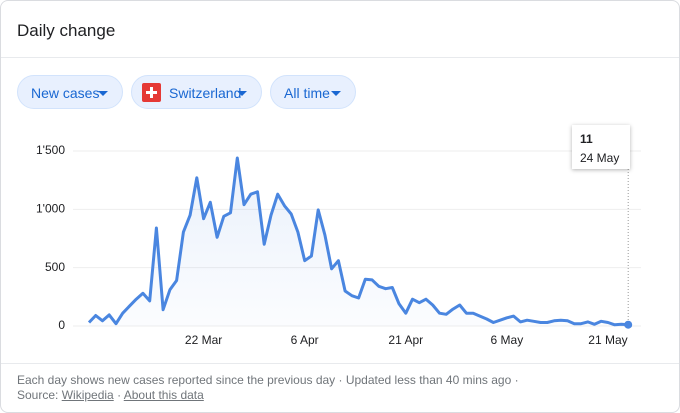  Describe the element at coordinates (507, 340) in the screenshot. I see `x-tick-label: 6 May` at that location.